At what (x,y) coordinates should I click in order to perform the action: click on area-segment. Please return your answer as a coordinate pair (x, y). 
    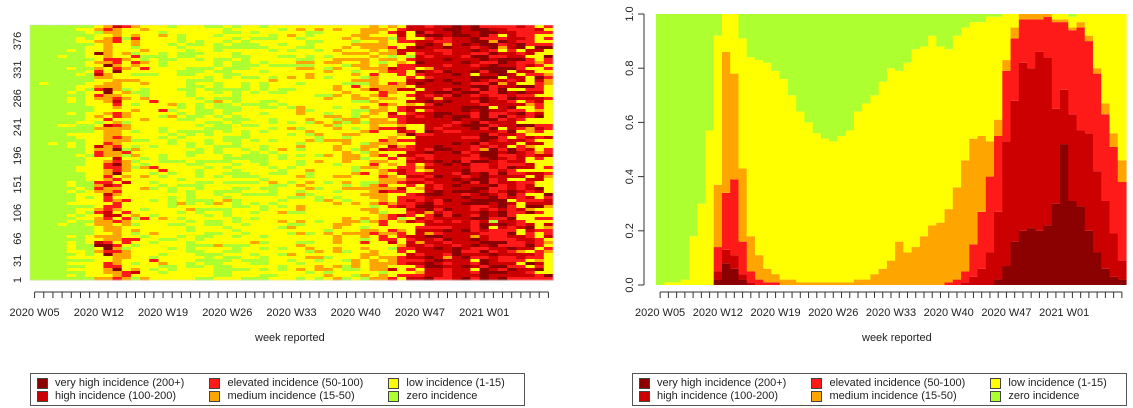
    Looking at the image, I should click on (702, 244).